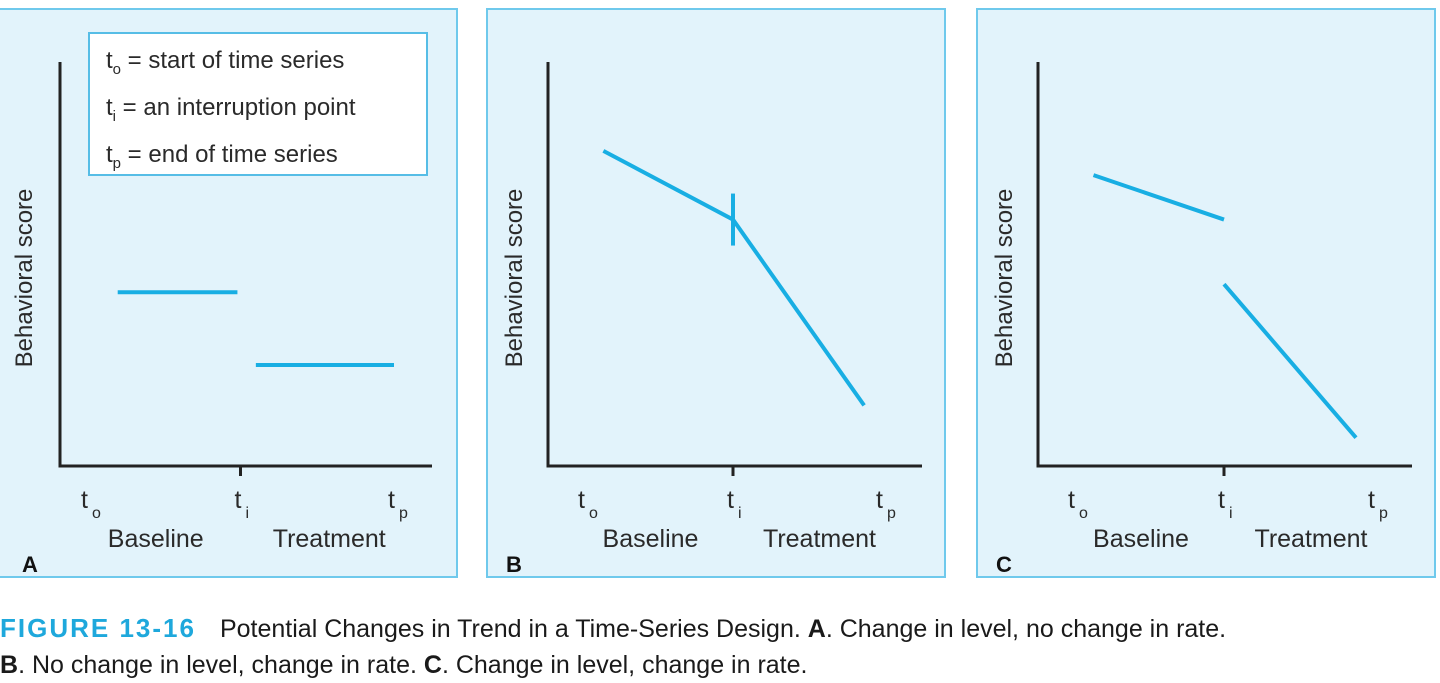  Describe the element at coordinates (624, 665) in the screenshot. I see `caption-c-text: . Change in level, change in rate.` at that location.